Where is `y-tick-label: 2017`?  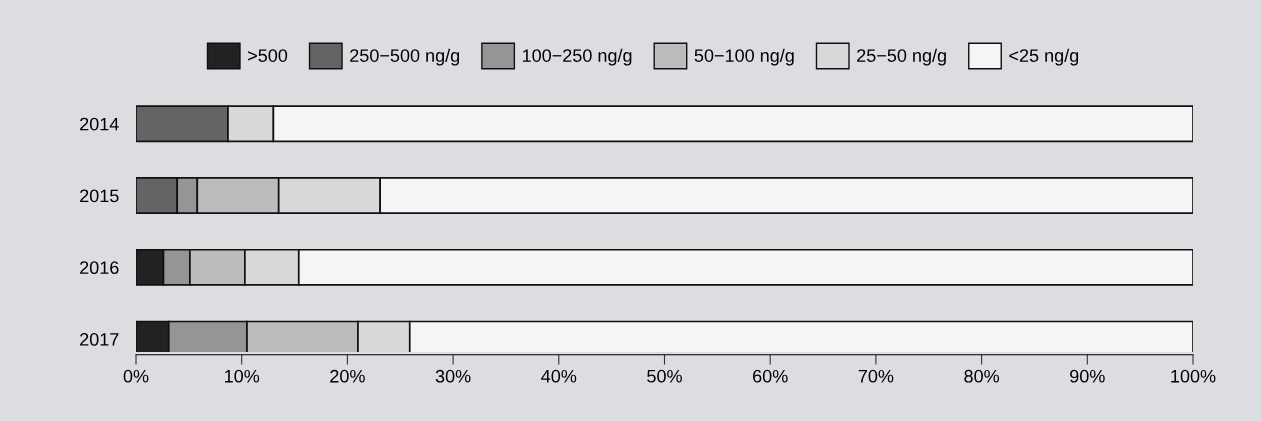 y-tick-label: 2017 is located at coordinates (99, 339).